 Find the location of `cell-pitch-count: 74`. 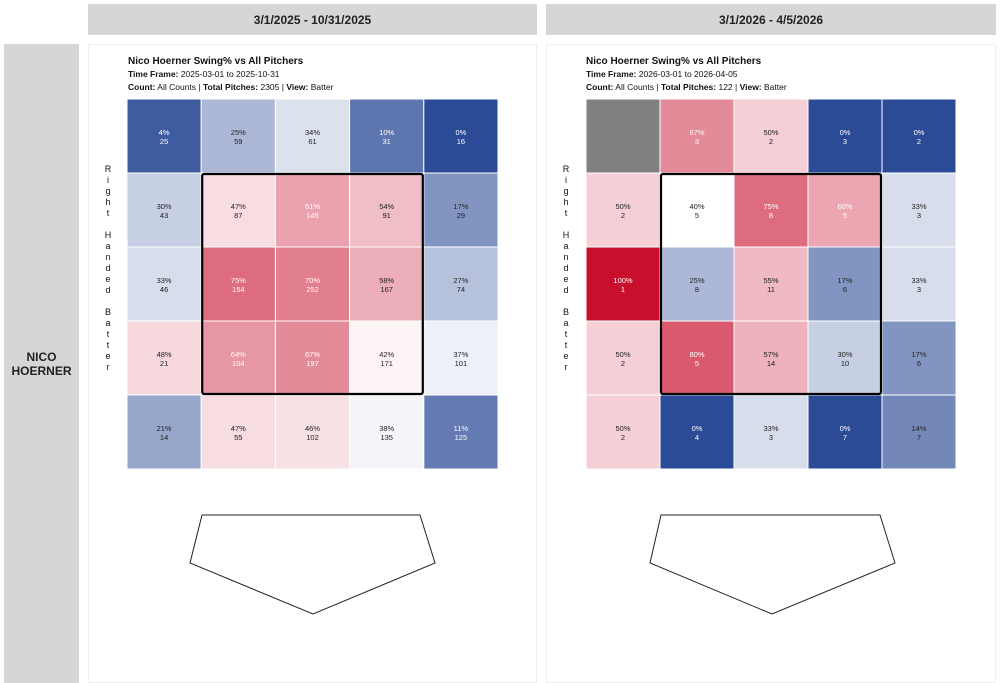

cell-pitch-count: 74 is located at coordinates (461, 289).